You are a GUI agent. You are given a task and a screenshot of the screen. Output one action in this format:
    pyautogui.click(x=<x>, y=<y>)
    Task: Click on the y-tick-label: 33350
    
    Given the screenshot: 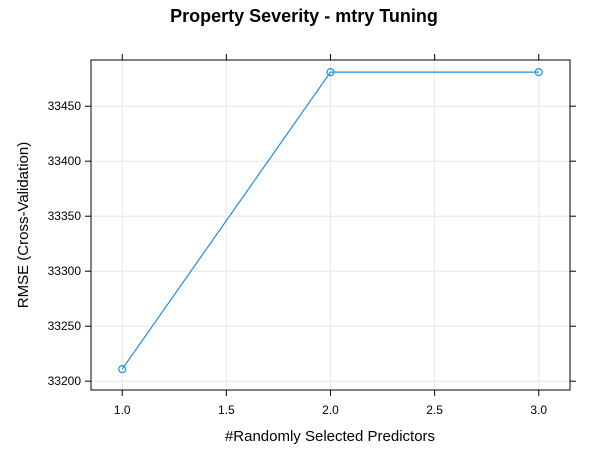 What is the action you would take?
    pyautogui.click(x=65, y=216)
    